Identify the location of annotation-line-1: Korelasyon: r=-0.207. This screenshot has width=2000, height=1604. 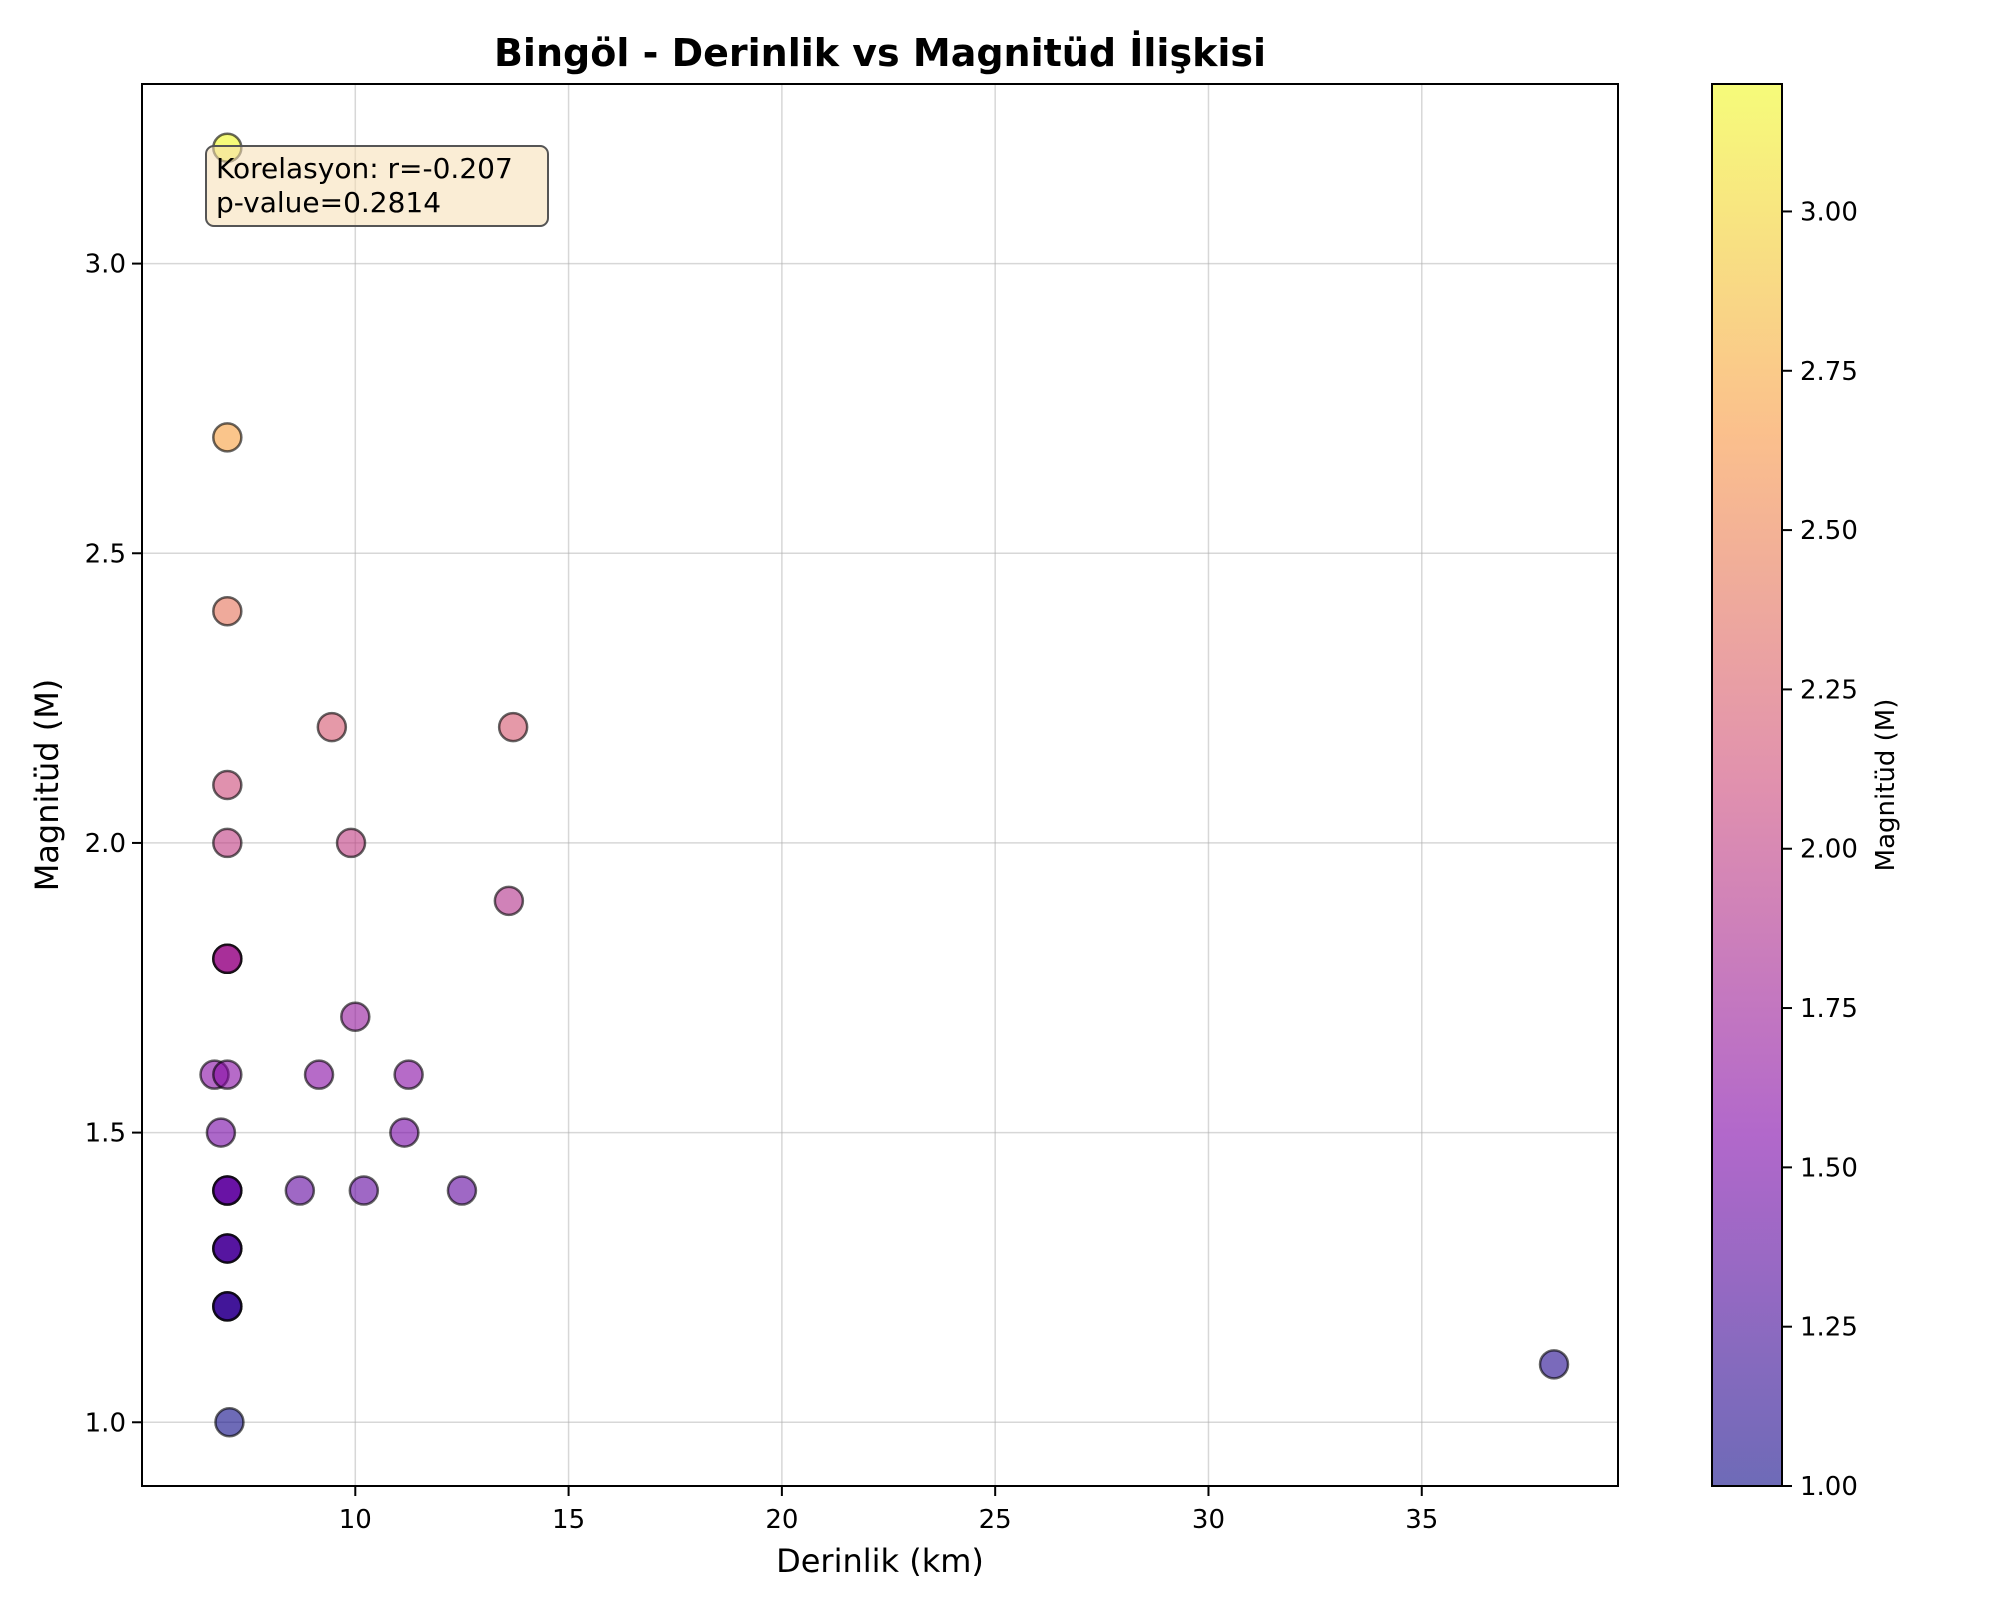
(364, 168).